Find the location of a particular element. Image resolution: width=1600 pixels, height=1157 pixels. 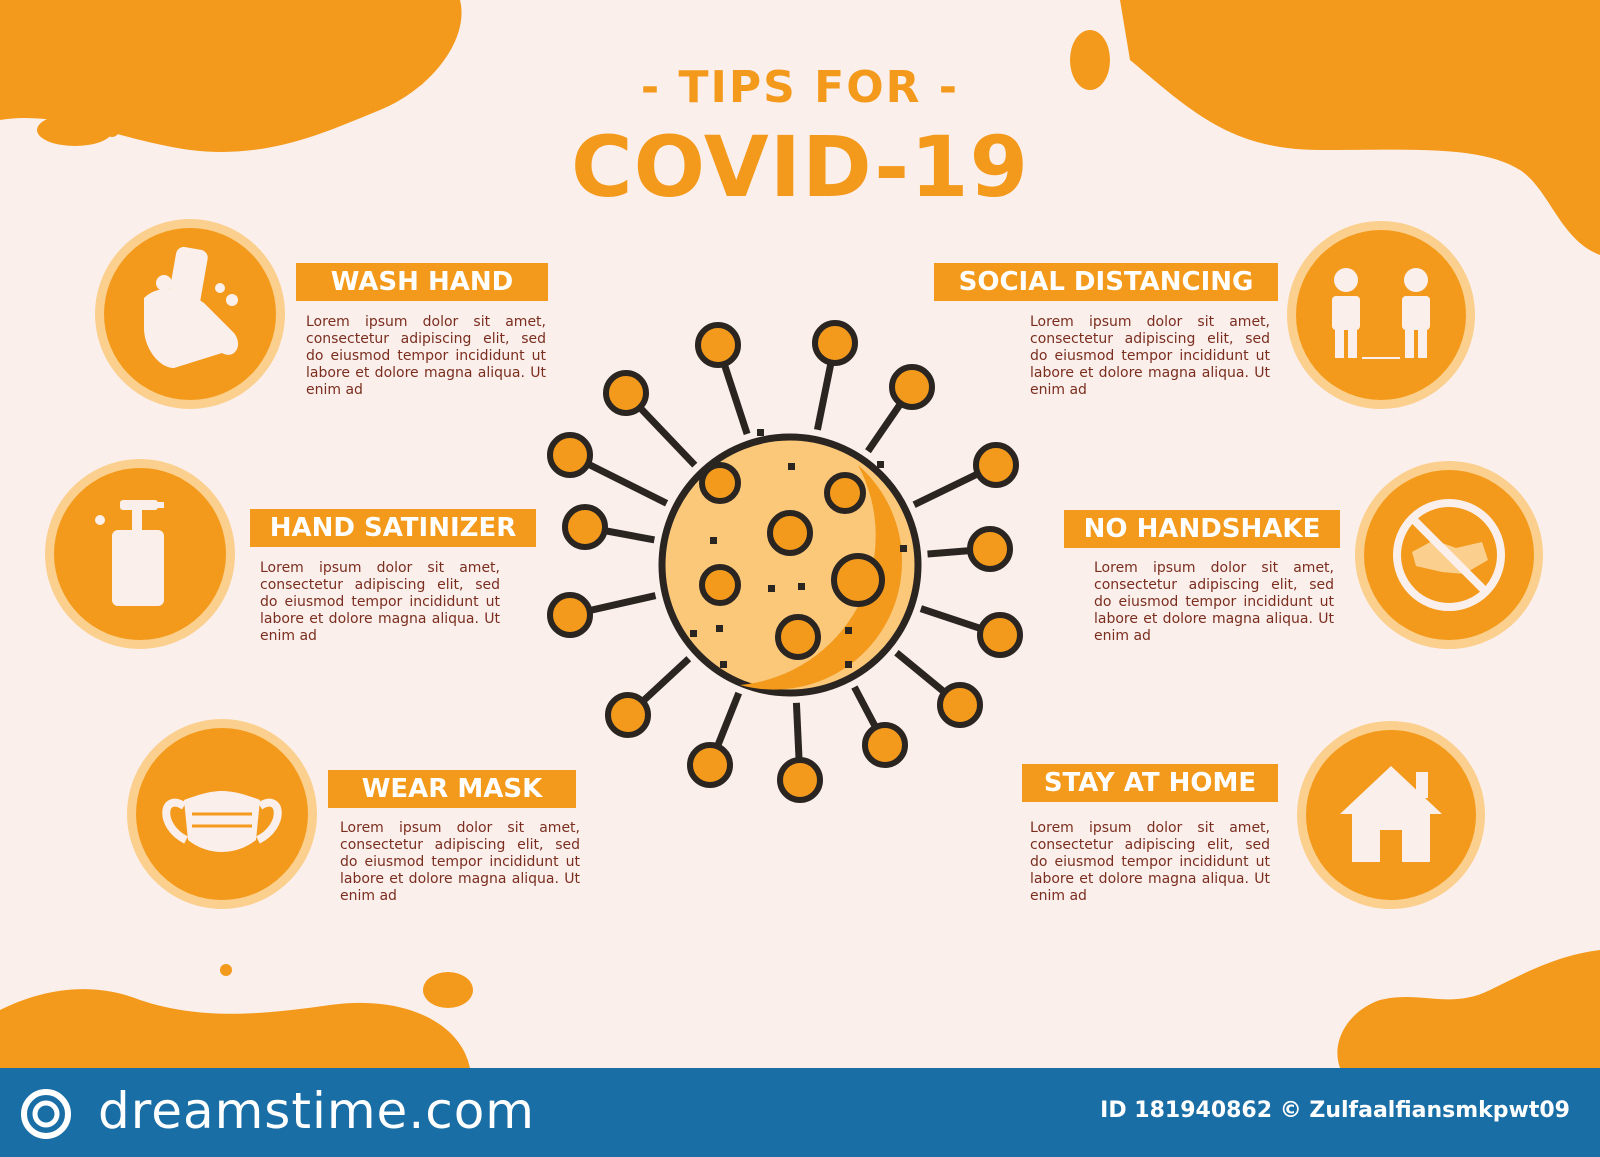

wear-mask-circle is located at coordinates (222, 814).